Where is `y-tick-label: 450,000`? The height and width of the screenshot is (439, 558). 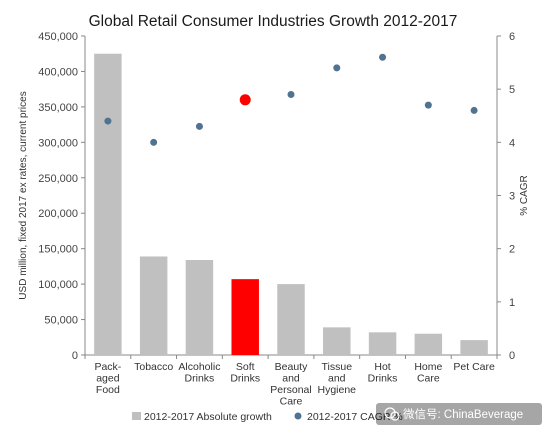 y-tick-label: 450,000 is located at coordinates (58, 37).